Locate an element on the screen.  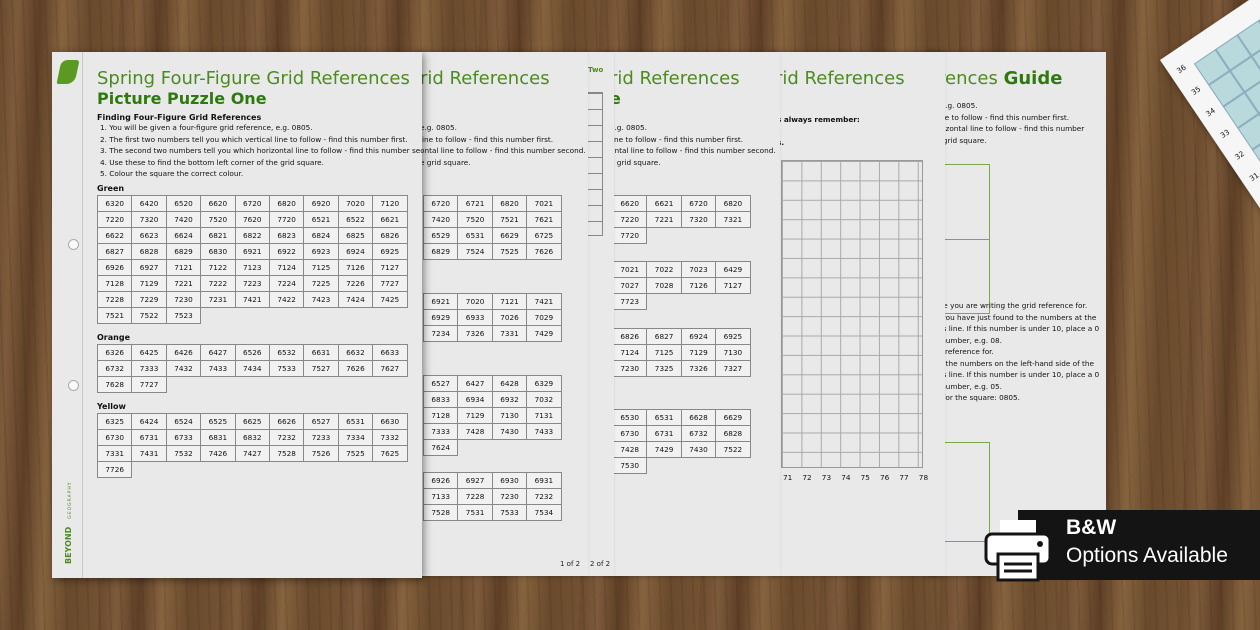
reference-cell: 7130 is located at coordinates (509, 415).